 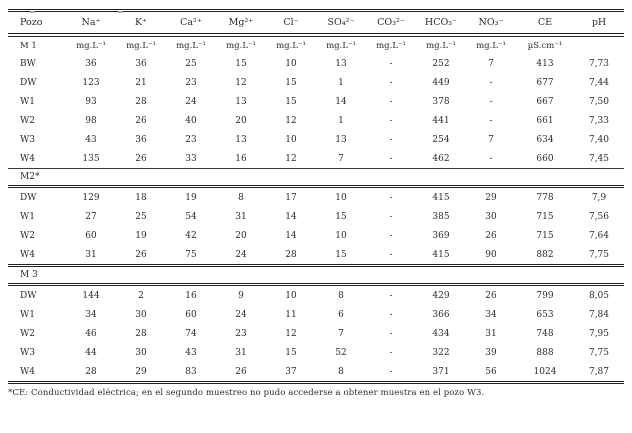 I want to click on value-cell: 8,05, so click(x=599, y=295).